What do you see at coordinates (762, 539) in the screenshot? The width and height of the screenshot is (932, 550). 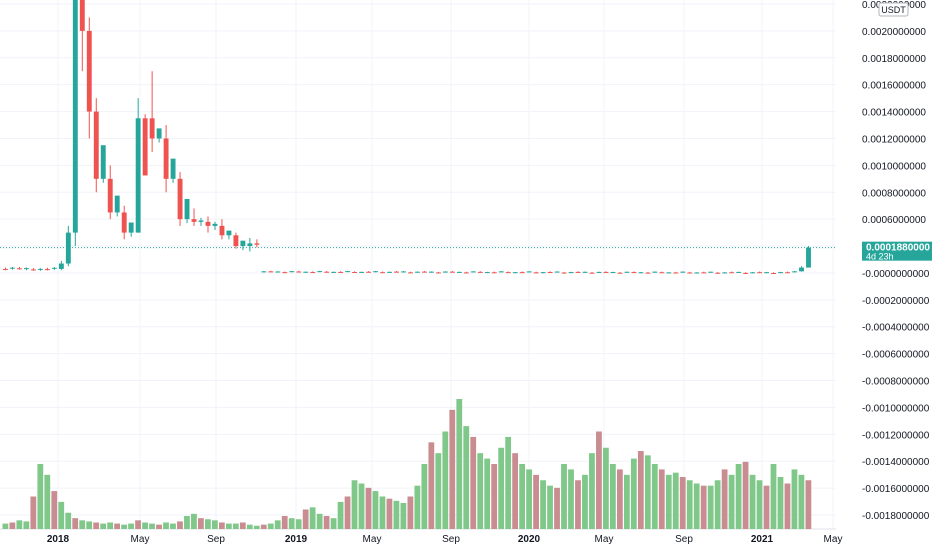 I see `time-tick-label: 2021` at bounding box center [762, 539].